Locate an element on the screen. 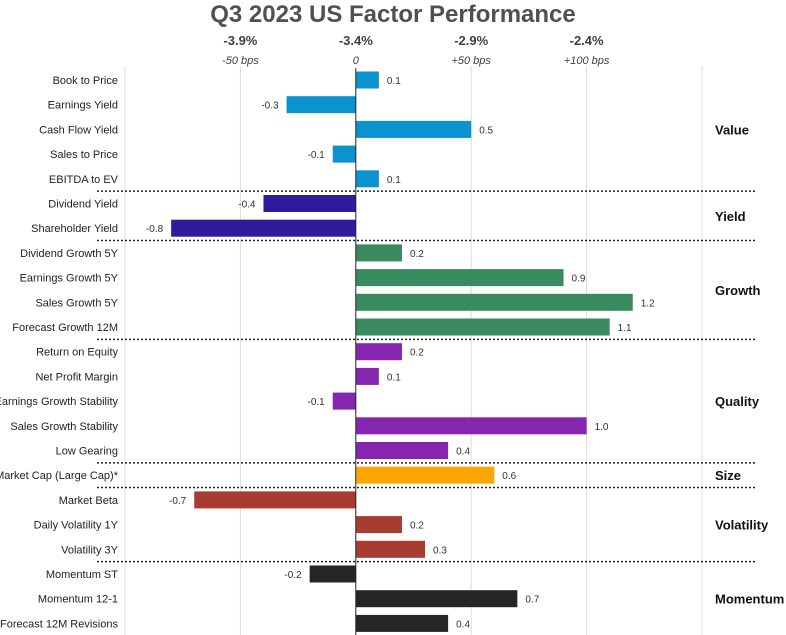 The height and width of the screenshot is (635, 786). category-label: Sales Growth 5Y is located at coordinates (76, 303).